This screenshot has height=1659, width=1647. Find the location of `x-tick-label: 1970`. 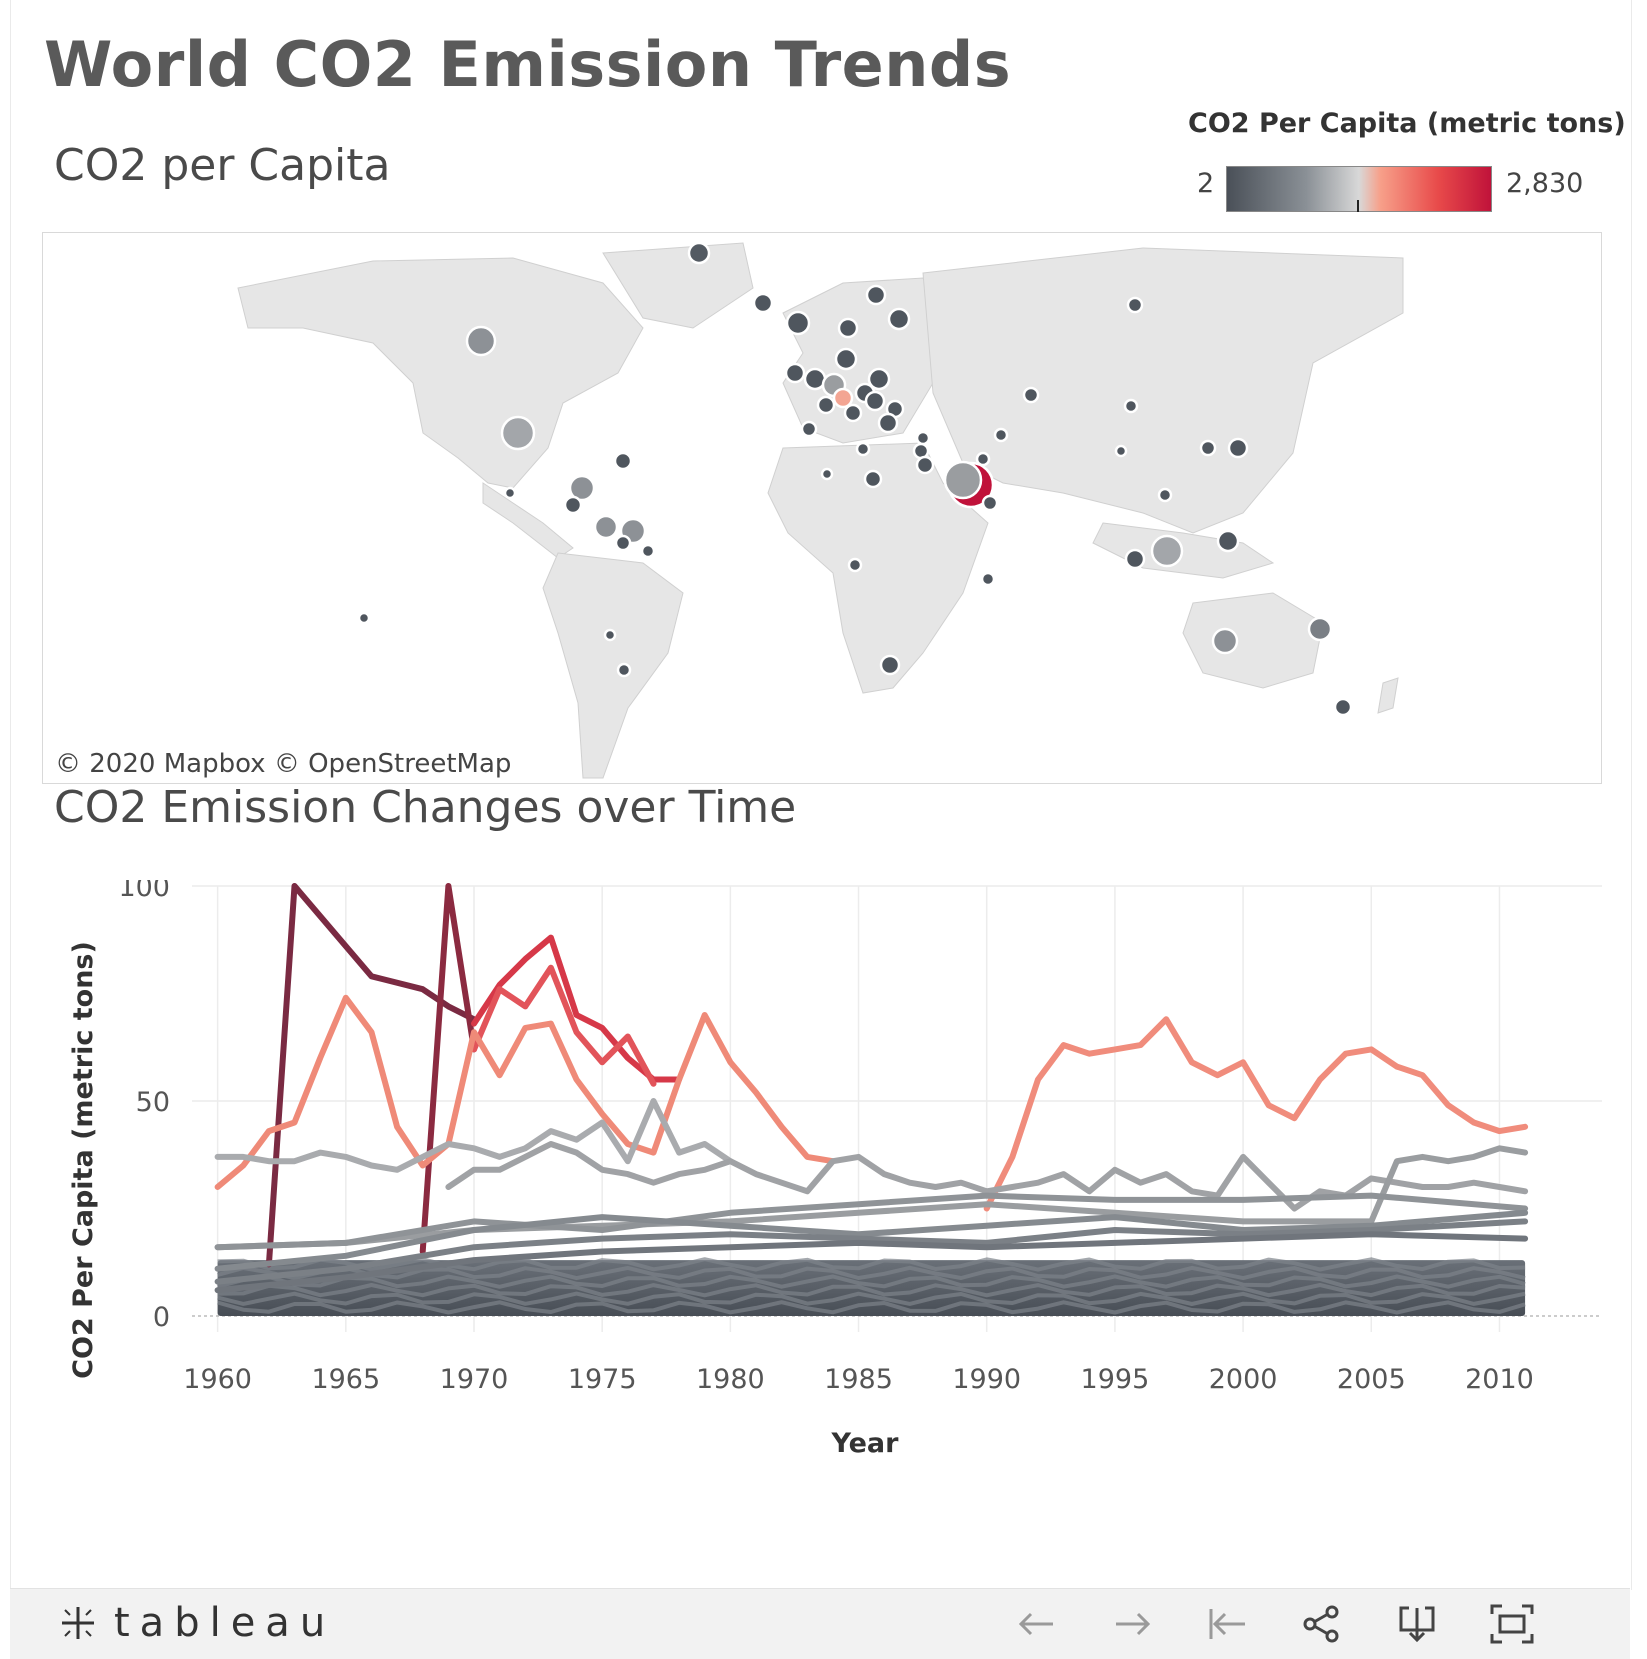

x-tick-label: 1970 is located at coordinates (474, 1379).